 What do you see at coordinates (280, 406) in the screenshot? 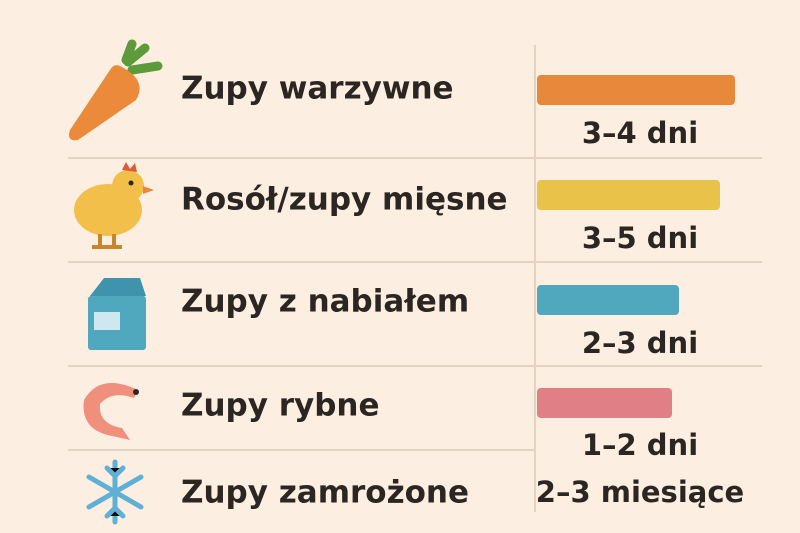
I see `row-label: Zupy rybne` at bounding box center [280, 406].